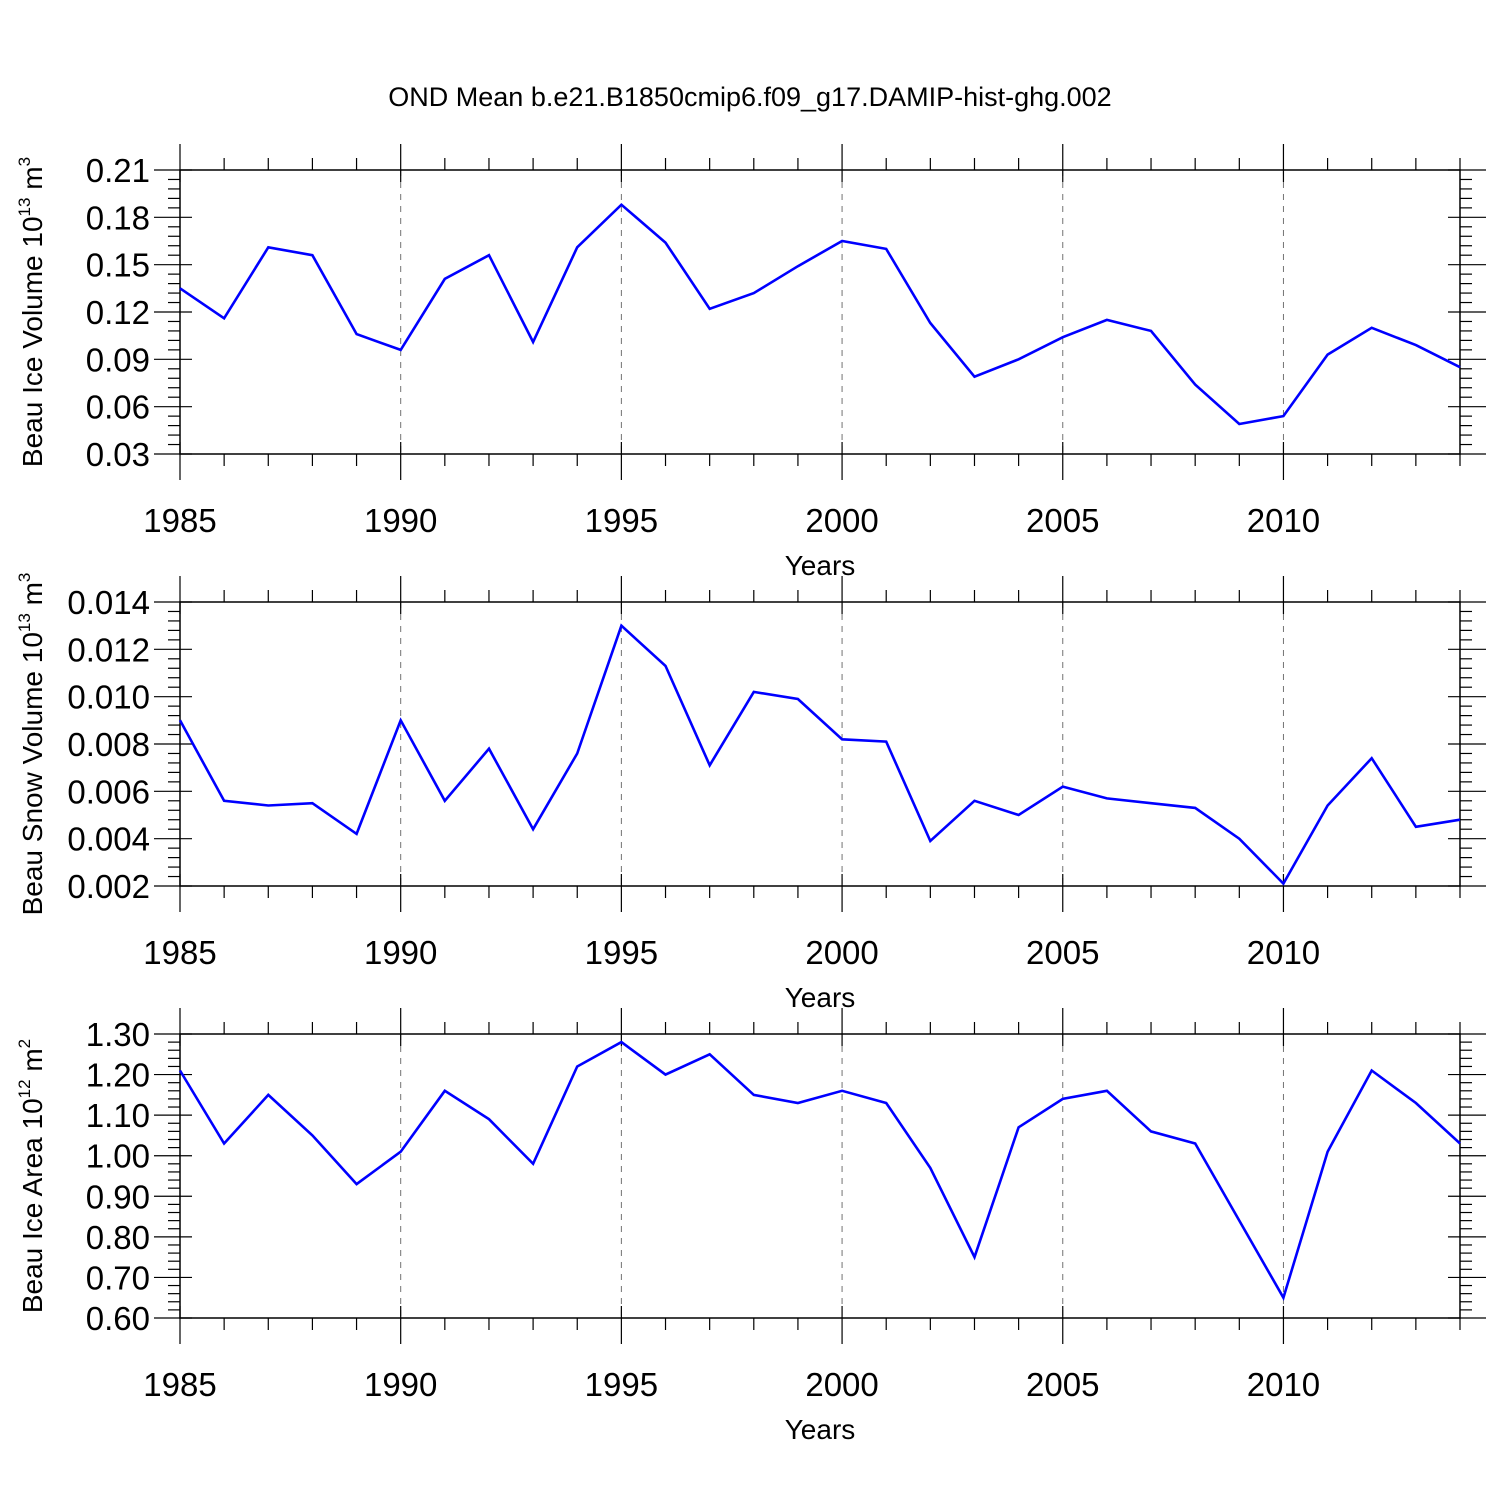  I want to click on y-tick-label: 0.012, so click(108, 649).